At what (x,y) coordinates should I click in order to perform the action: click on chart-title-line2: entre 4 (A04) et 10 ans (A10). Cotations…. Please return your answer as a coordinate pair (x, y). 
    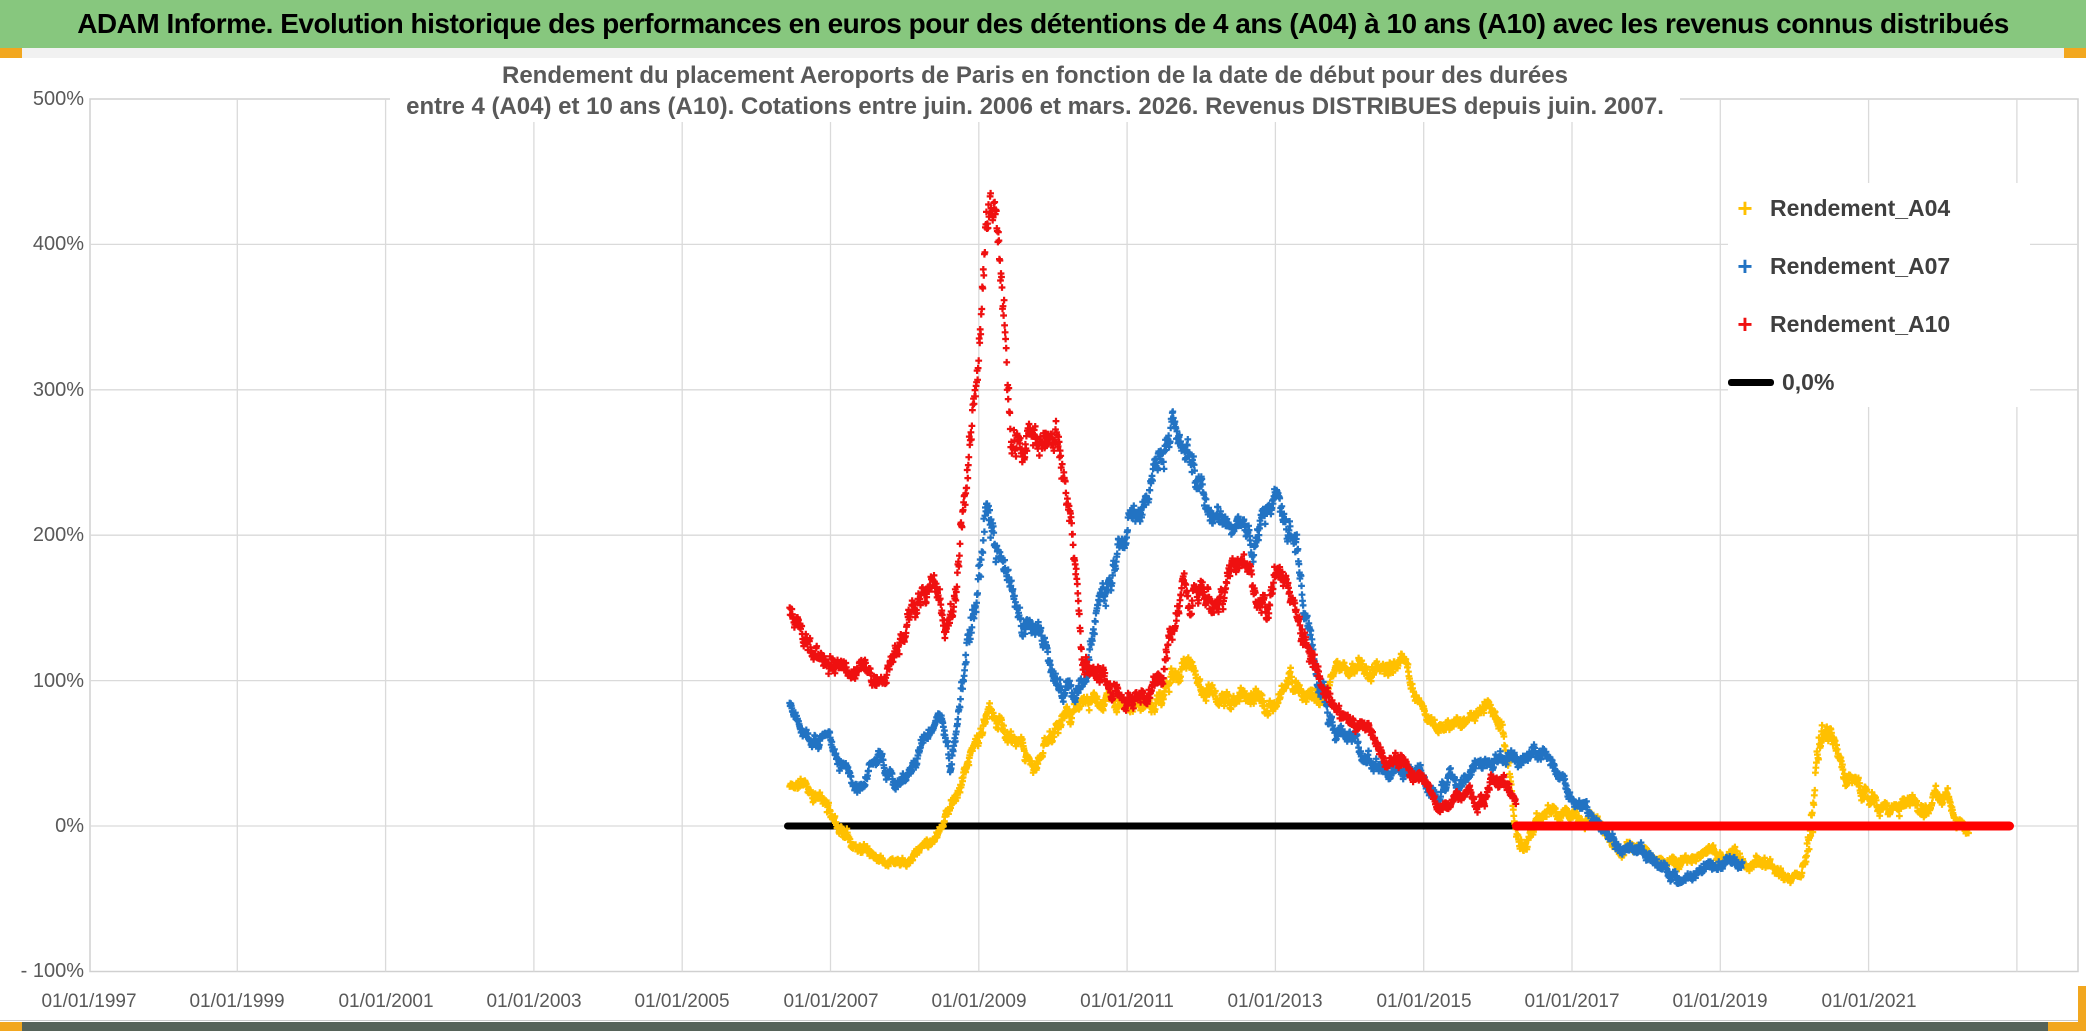
    Looking at the image, I should click on (1035, 106).